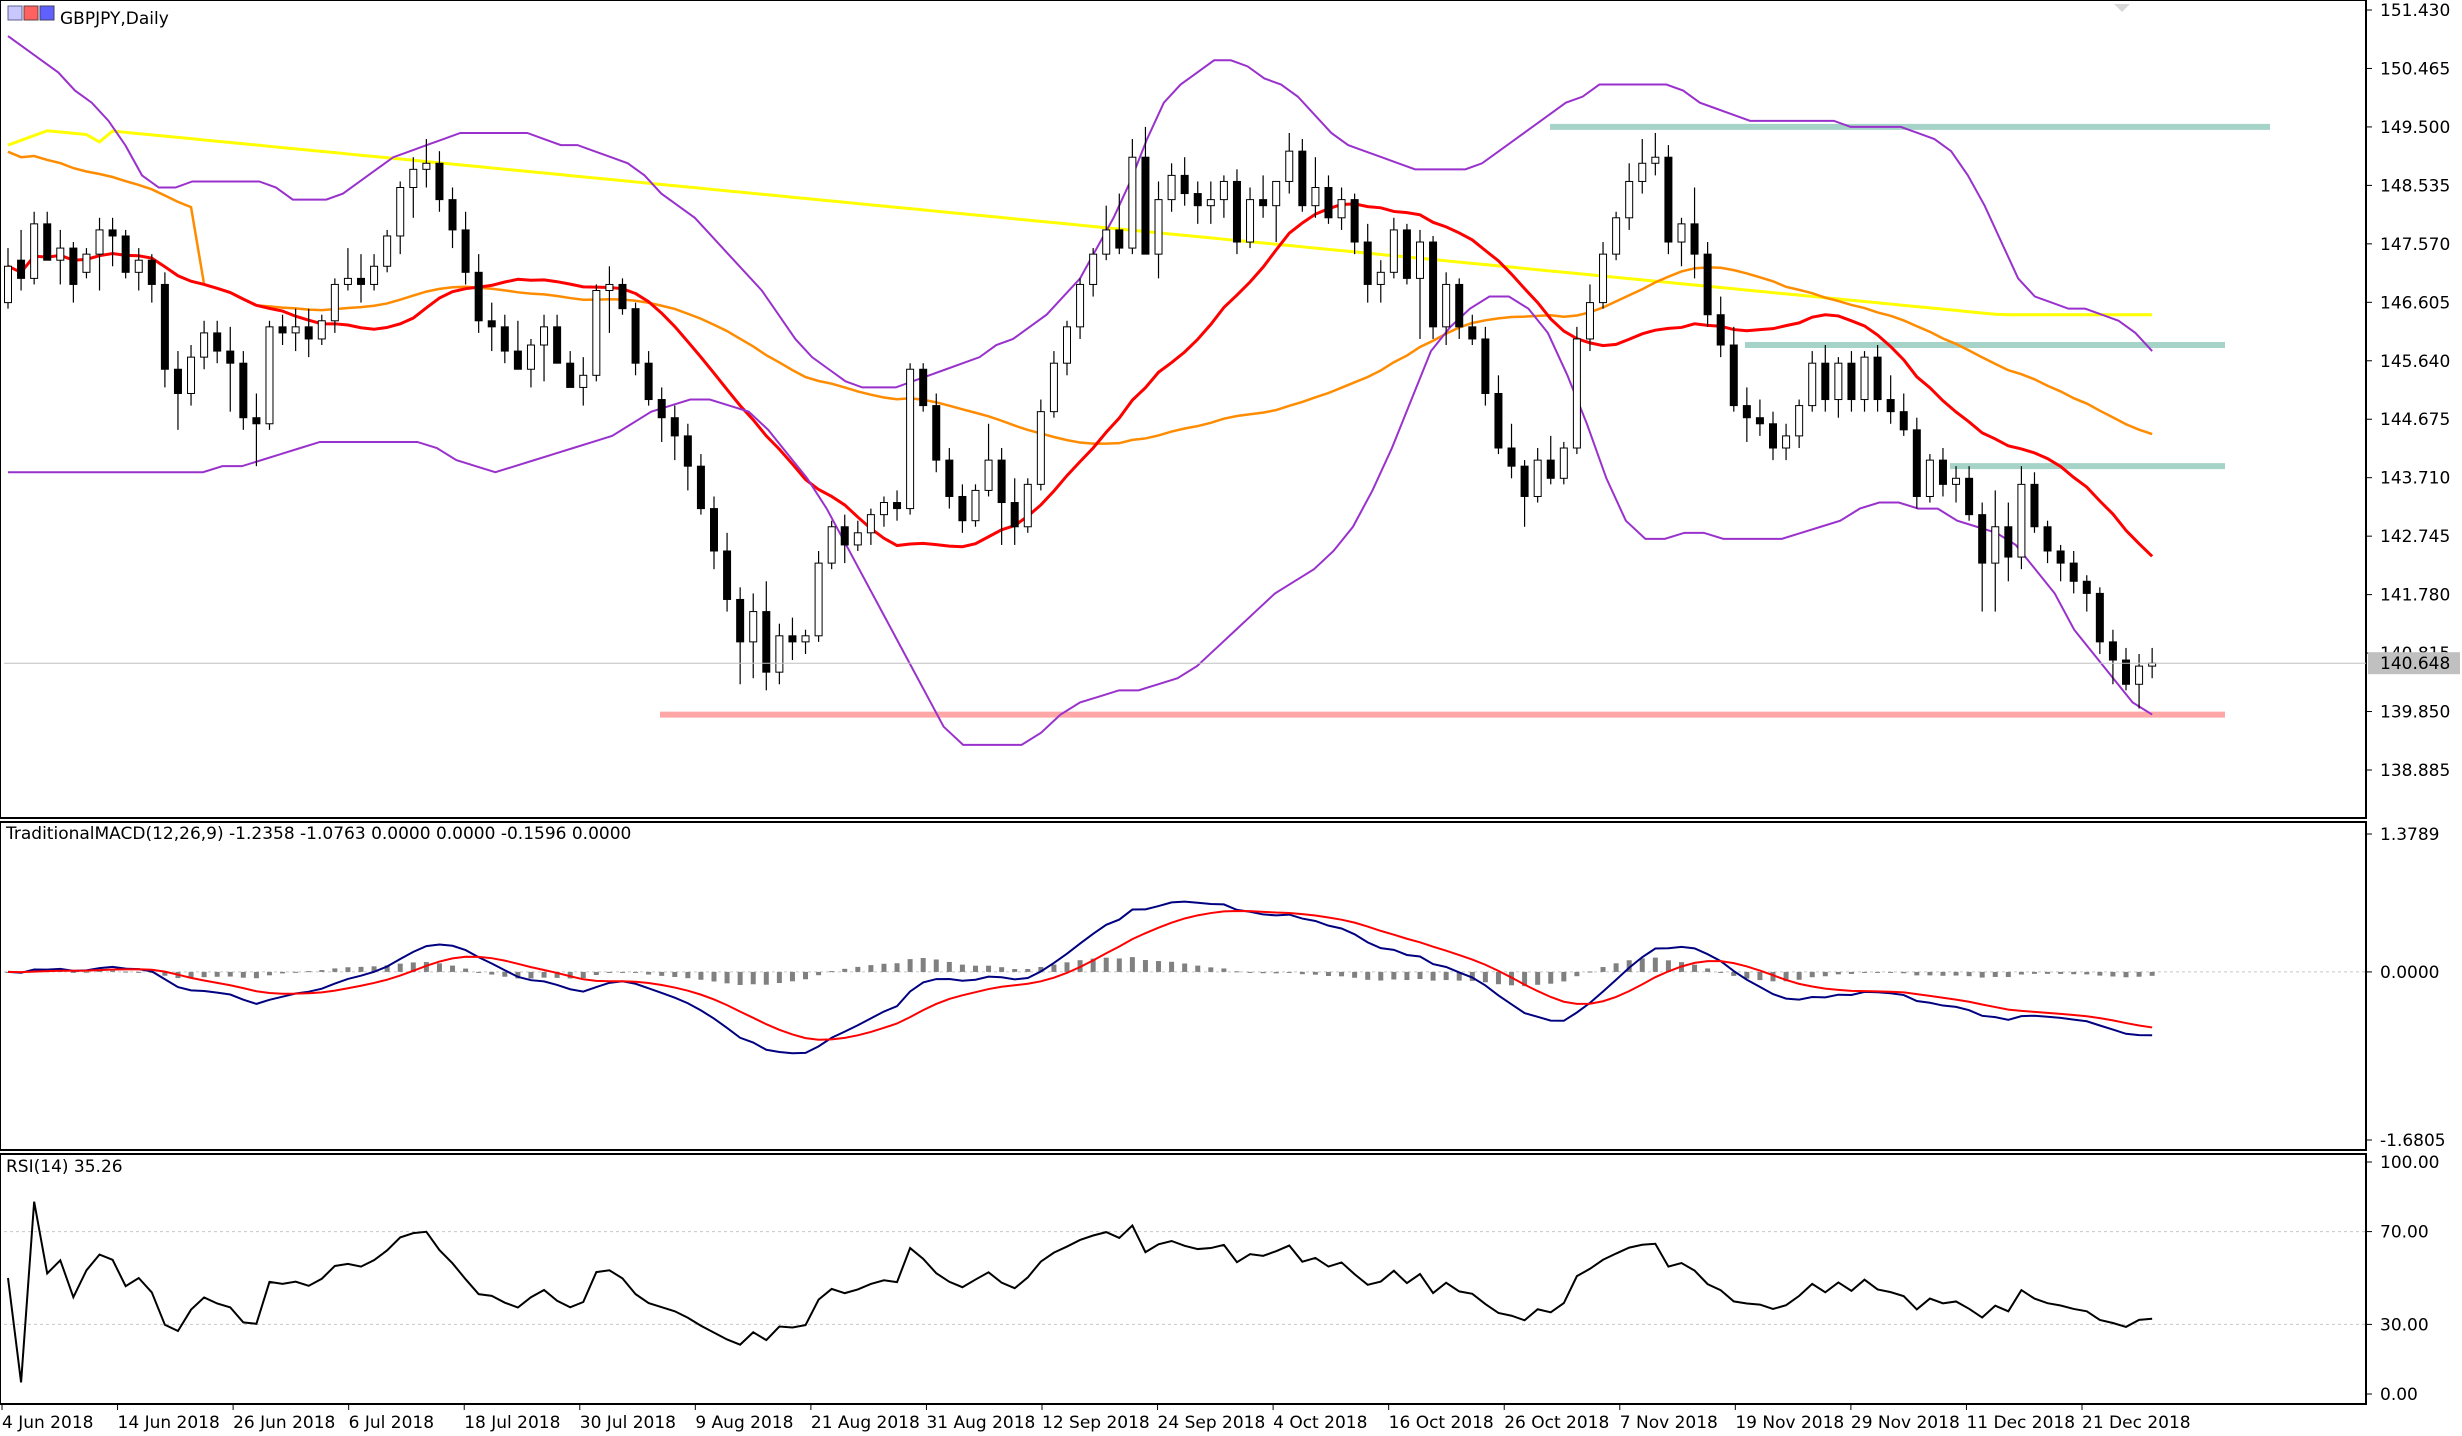 The image size is (2462, 1436). Describe the element at coordinates (2404, 1233) in the screenshot. I see `rsi-axis-label: 70.00` at that location.